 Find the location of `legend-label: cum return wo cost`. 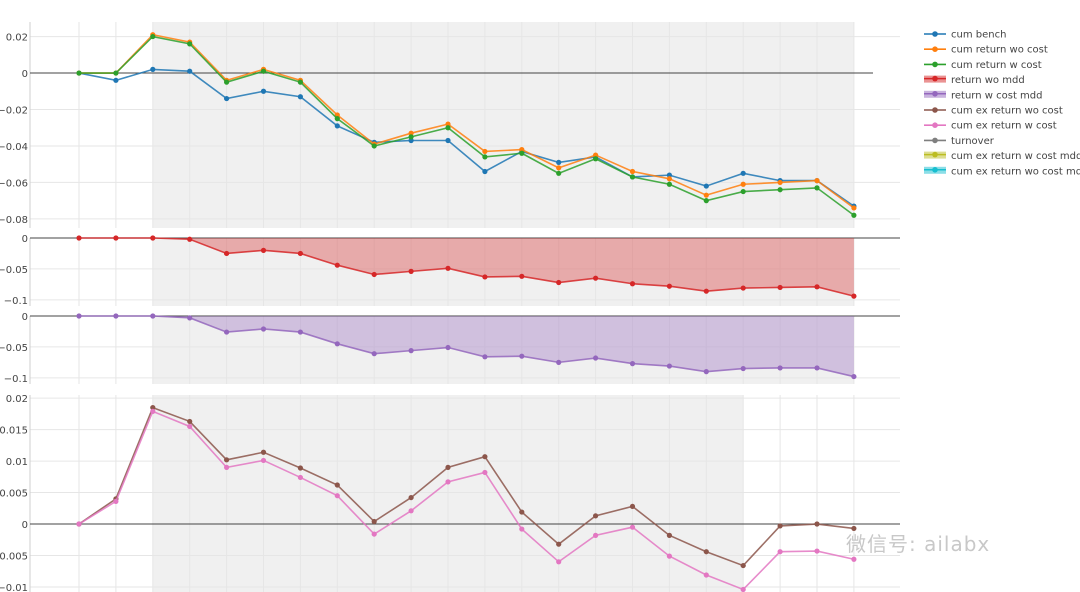

legend-label: cum return wo cost is located at coordinates (999, 50).